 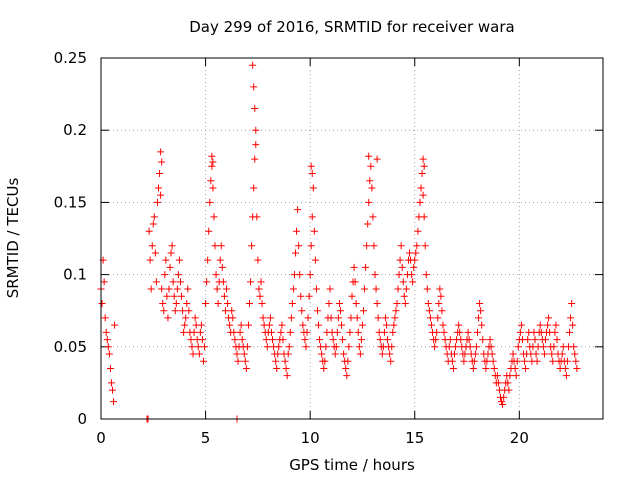 I want to click on x-tick-label: 15, so click(x=414, y=438).